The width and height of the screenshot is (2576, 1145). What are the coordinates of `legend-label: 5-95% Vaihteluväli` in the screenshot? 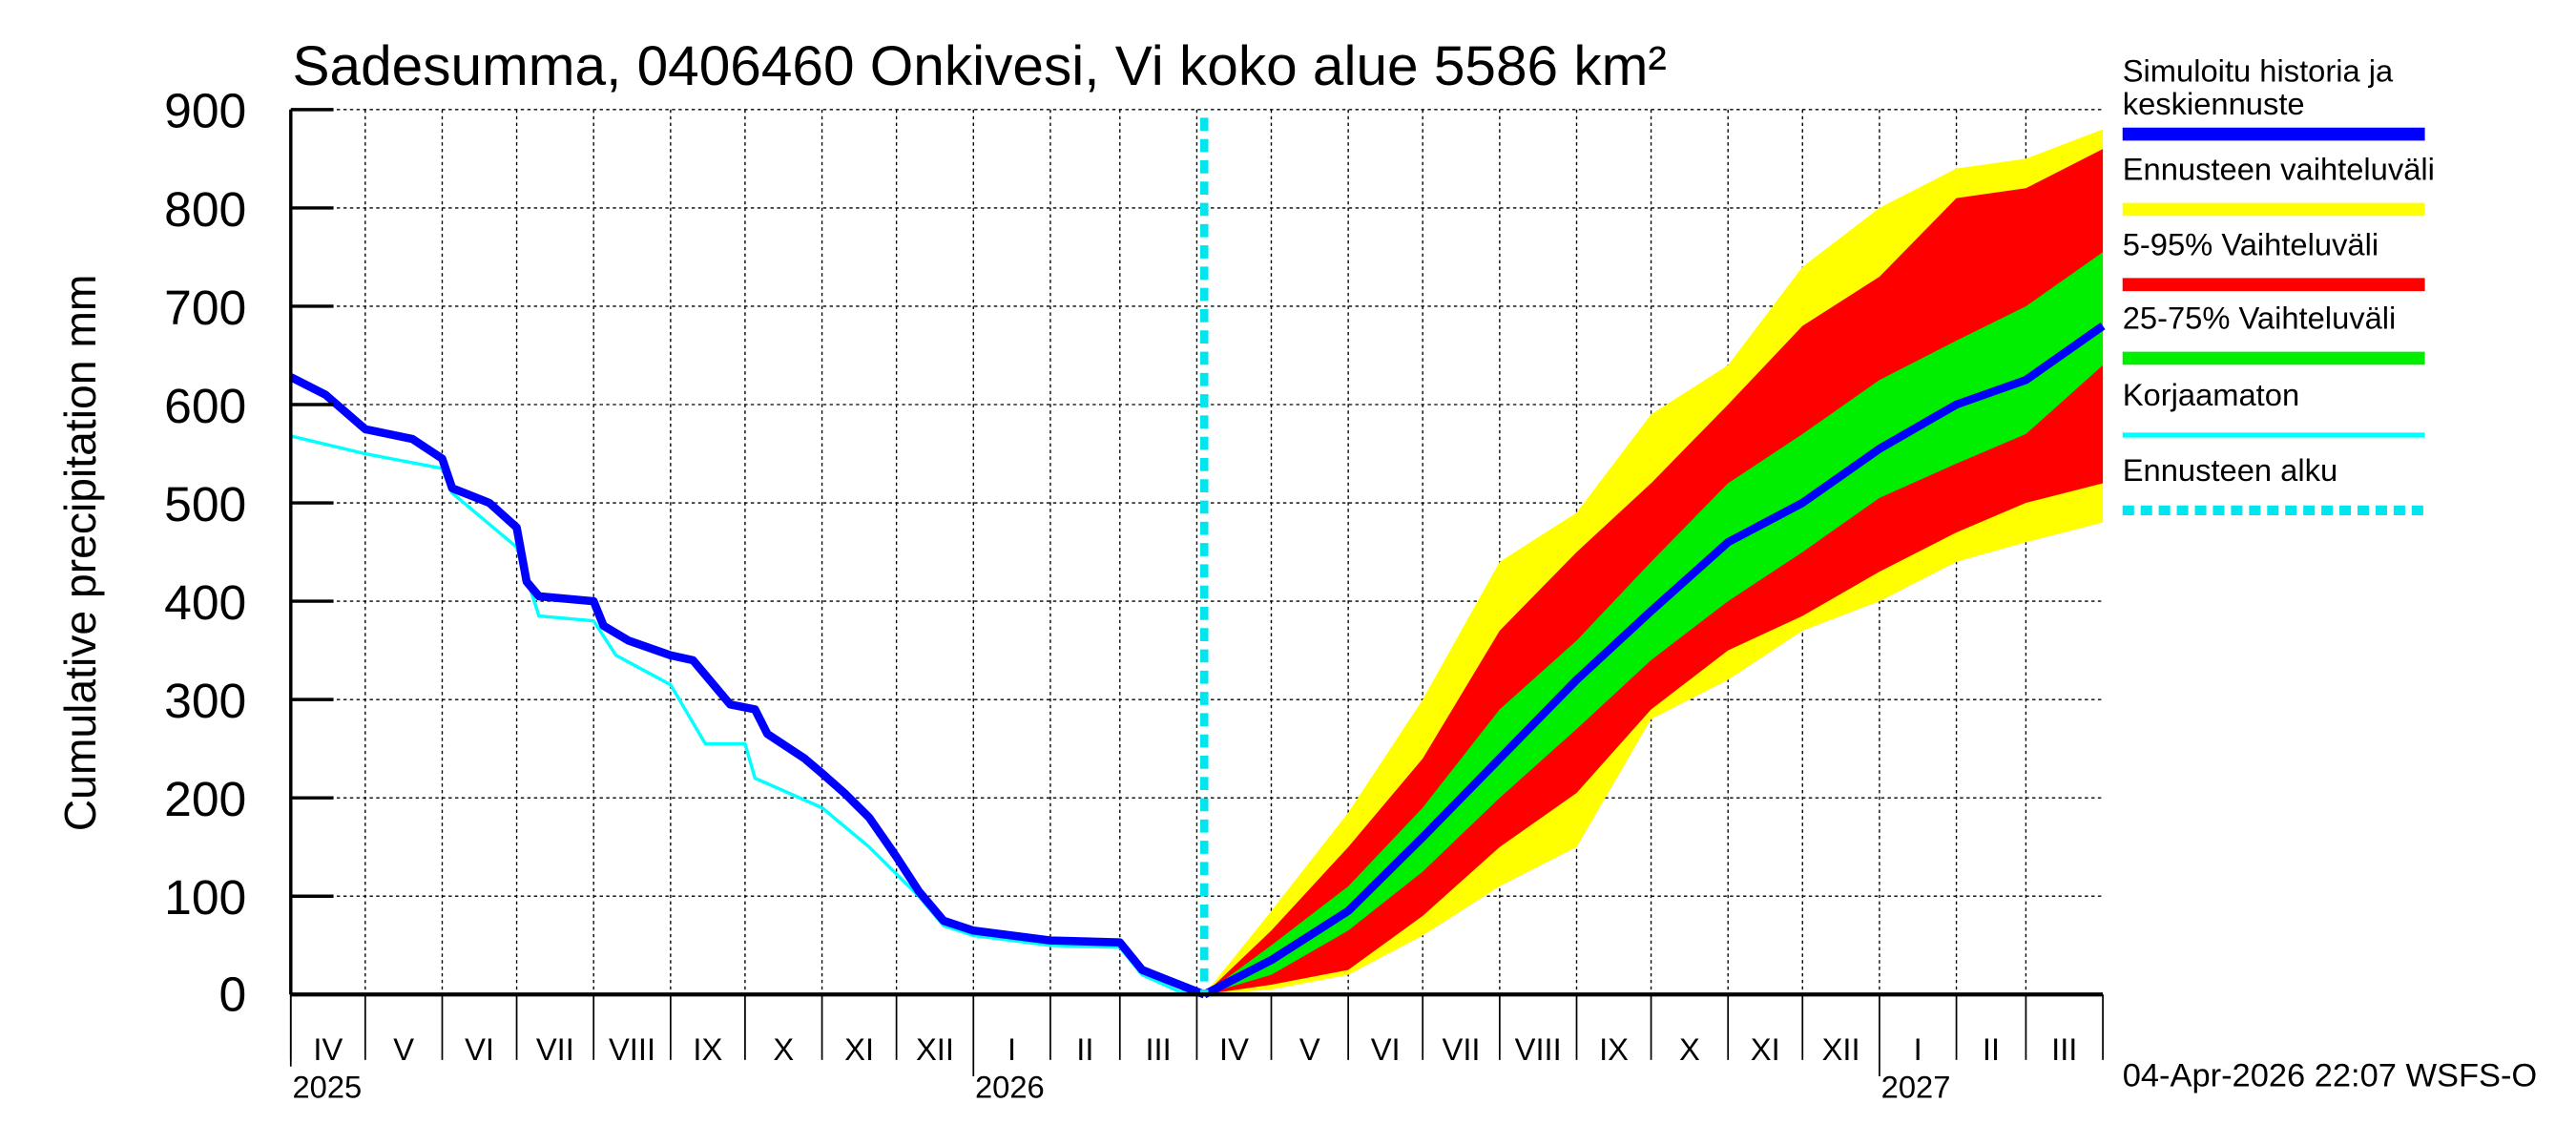 It's located at (2251, 244).